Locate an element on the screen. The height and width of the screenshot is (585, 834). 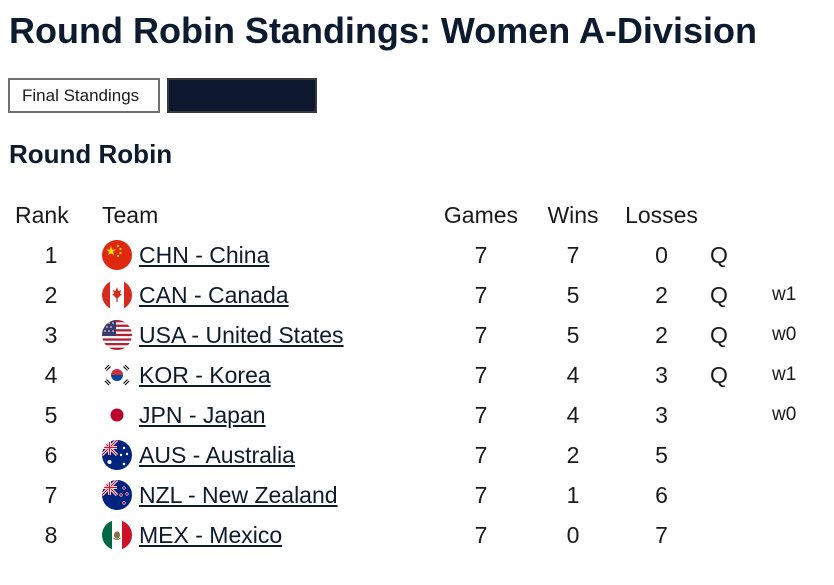
table-row: 8 MEX - Mexico 7 0 7 is located at coordinates (417, 535).